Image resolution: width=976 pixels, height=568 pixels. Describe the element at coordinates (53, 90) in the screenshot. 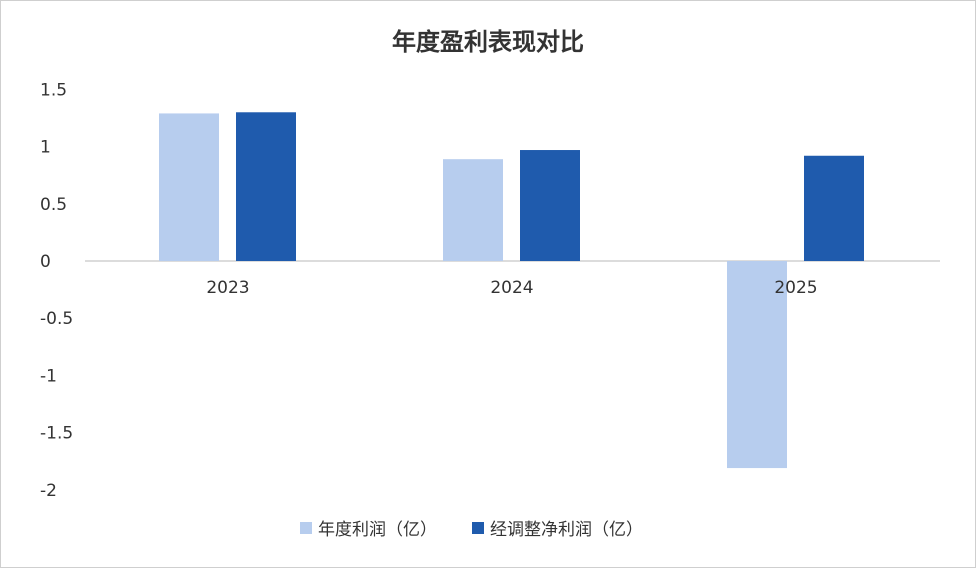

I see `y-tick-label: 1.5` at that location.